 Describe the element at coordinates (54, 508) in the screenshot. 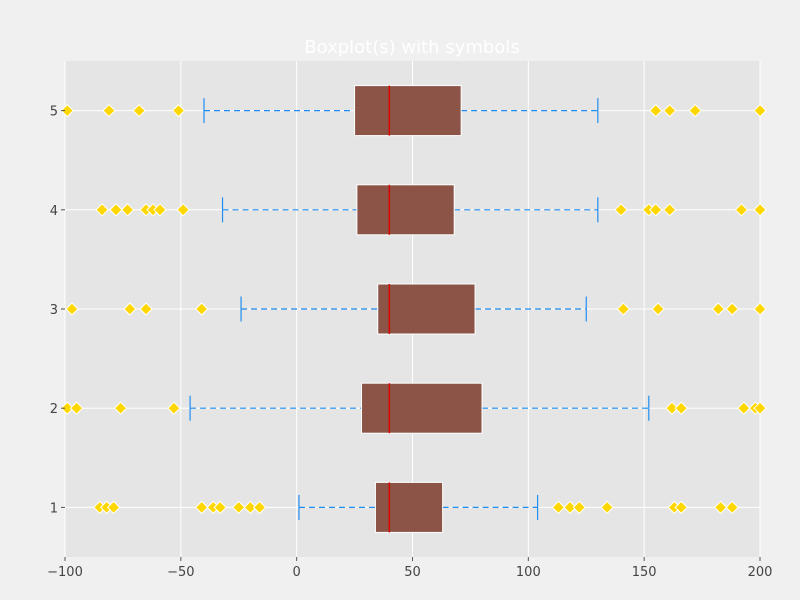

I see `y-tick-label: 1` at that location.